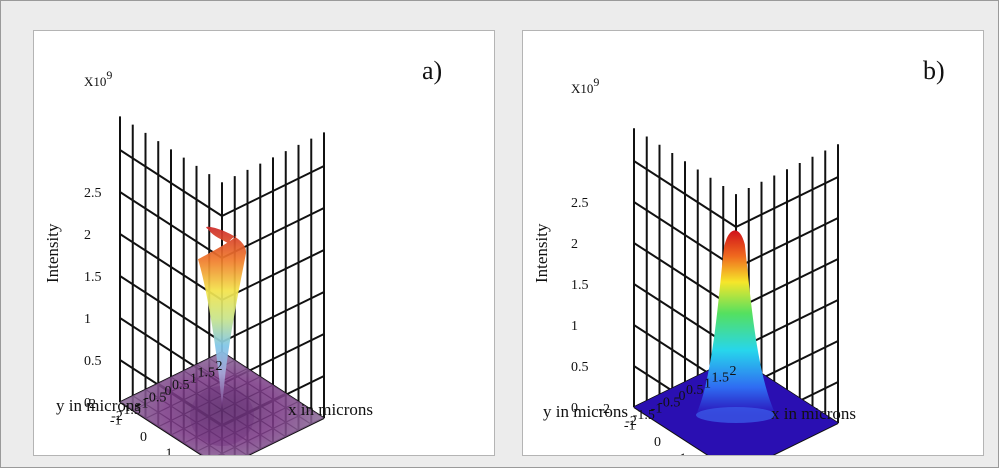 Image resolution: width=999 pixels, height=468 pixels. I want to click on panel-label-b: b), so click(934, 70).